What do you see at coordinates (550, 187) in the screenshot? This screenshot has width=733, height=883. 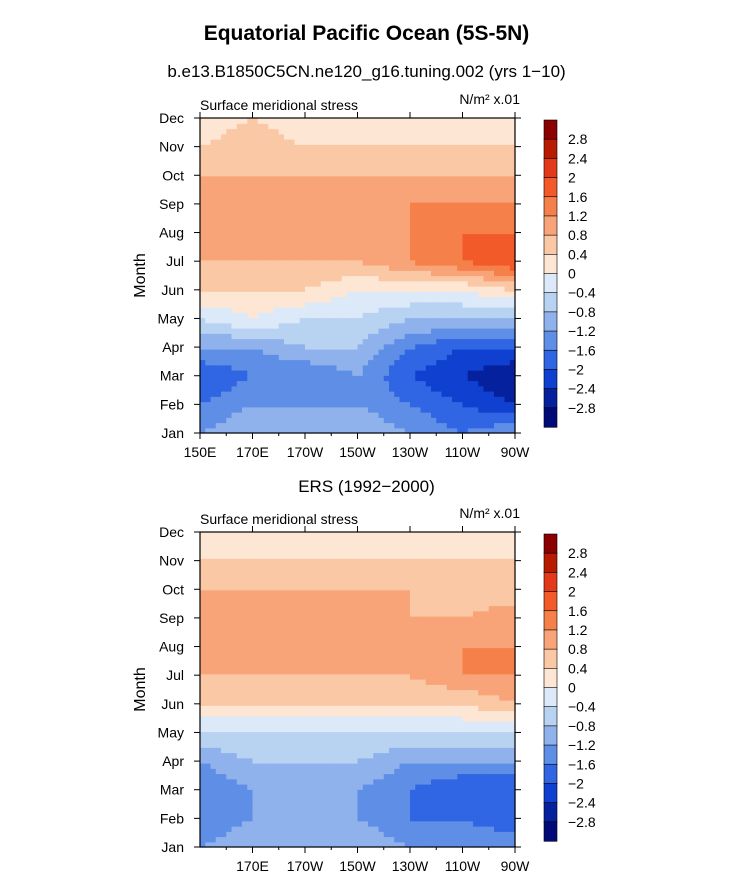 I see `colorbar-box` at bounding box center [550, 187].